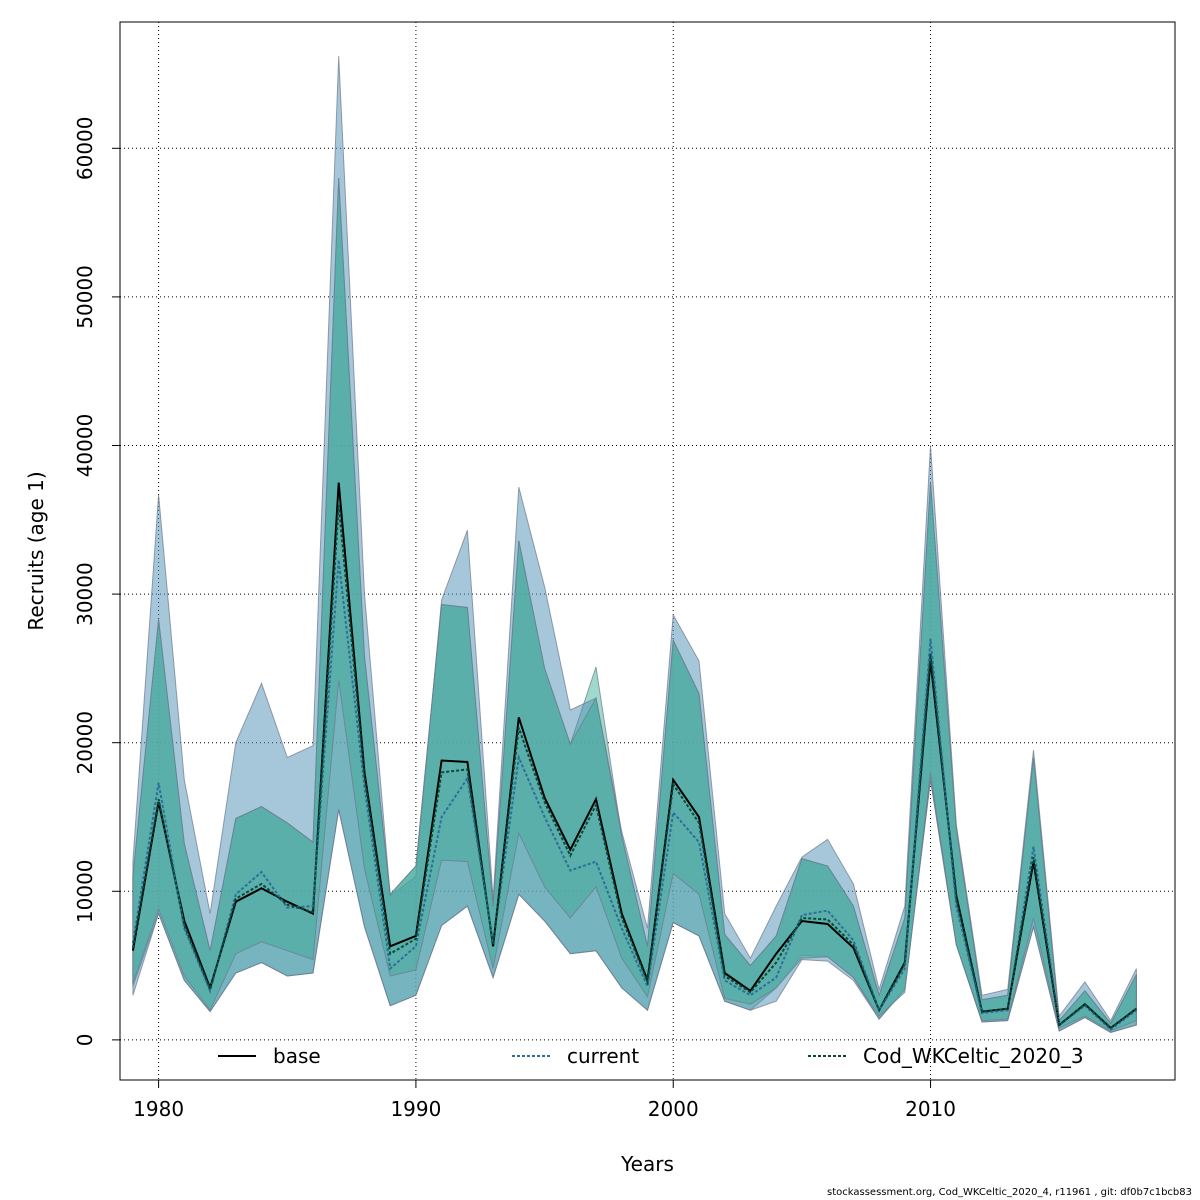  Describe the element at coordinates (415, 1109) in the screenshot. I see `x-tick-label: 1990` at that location.